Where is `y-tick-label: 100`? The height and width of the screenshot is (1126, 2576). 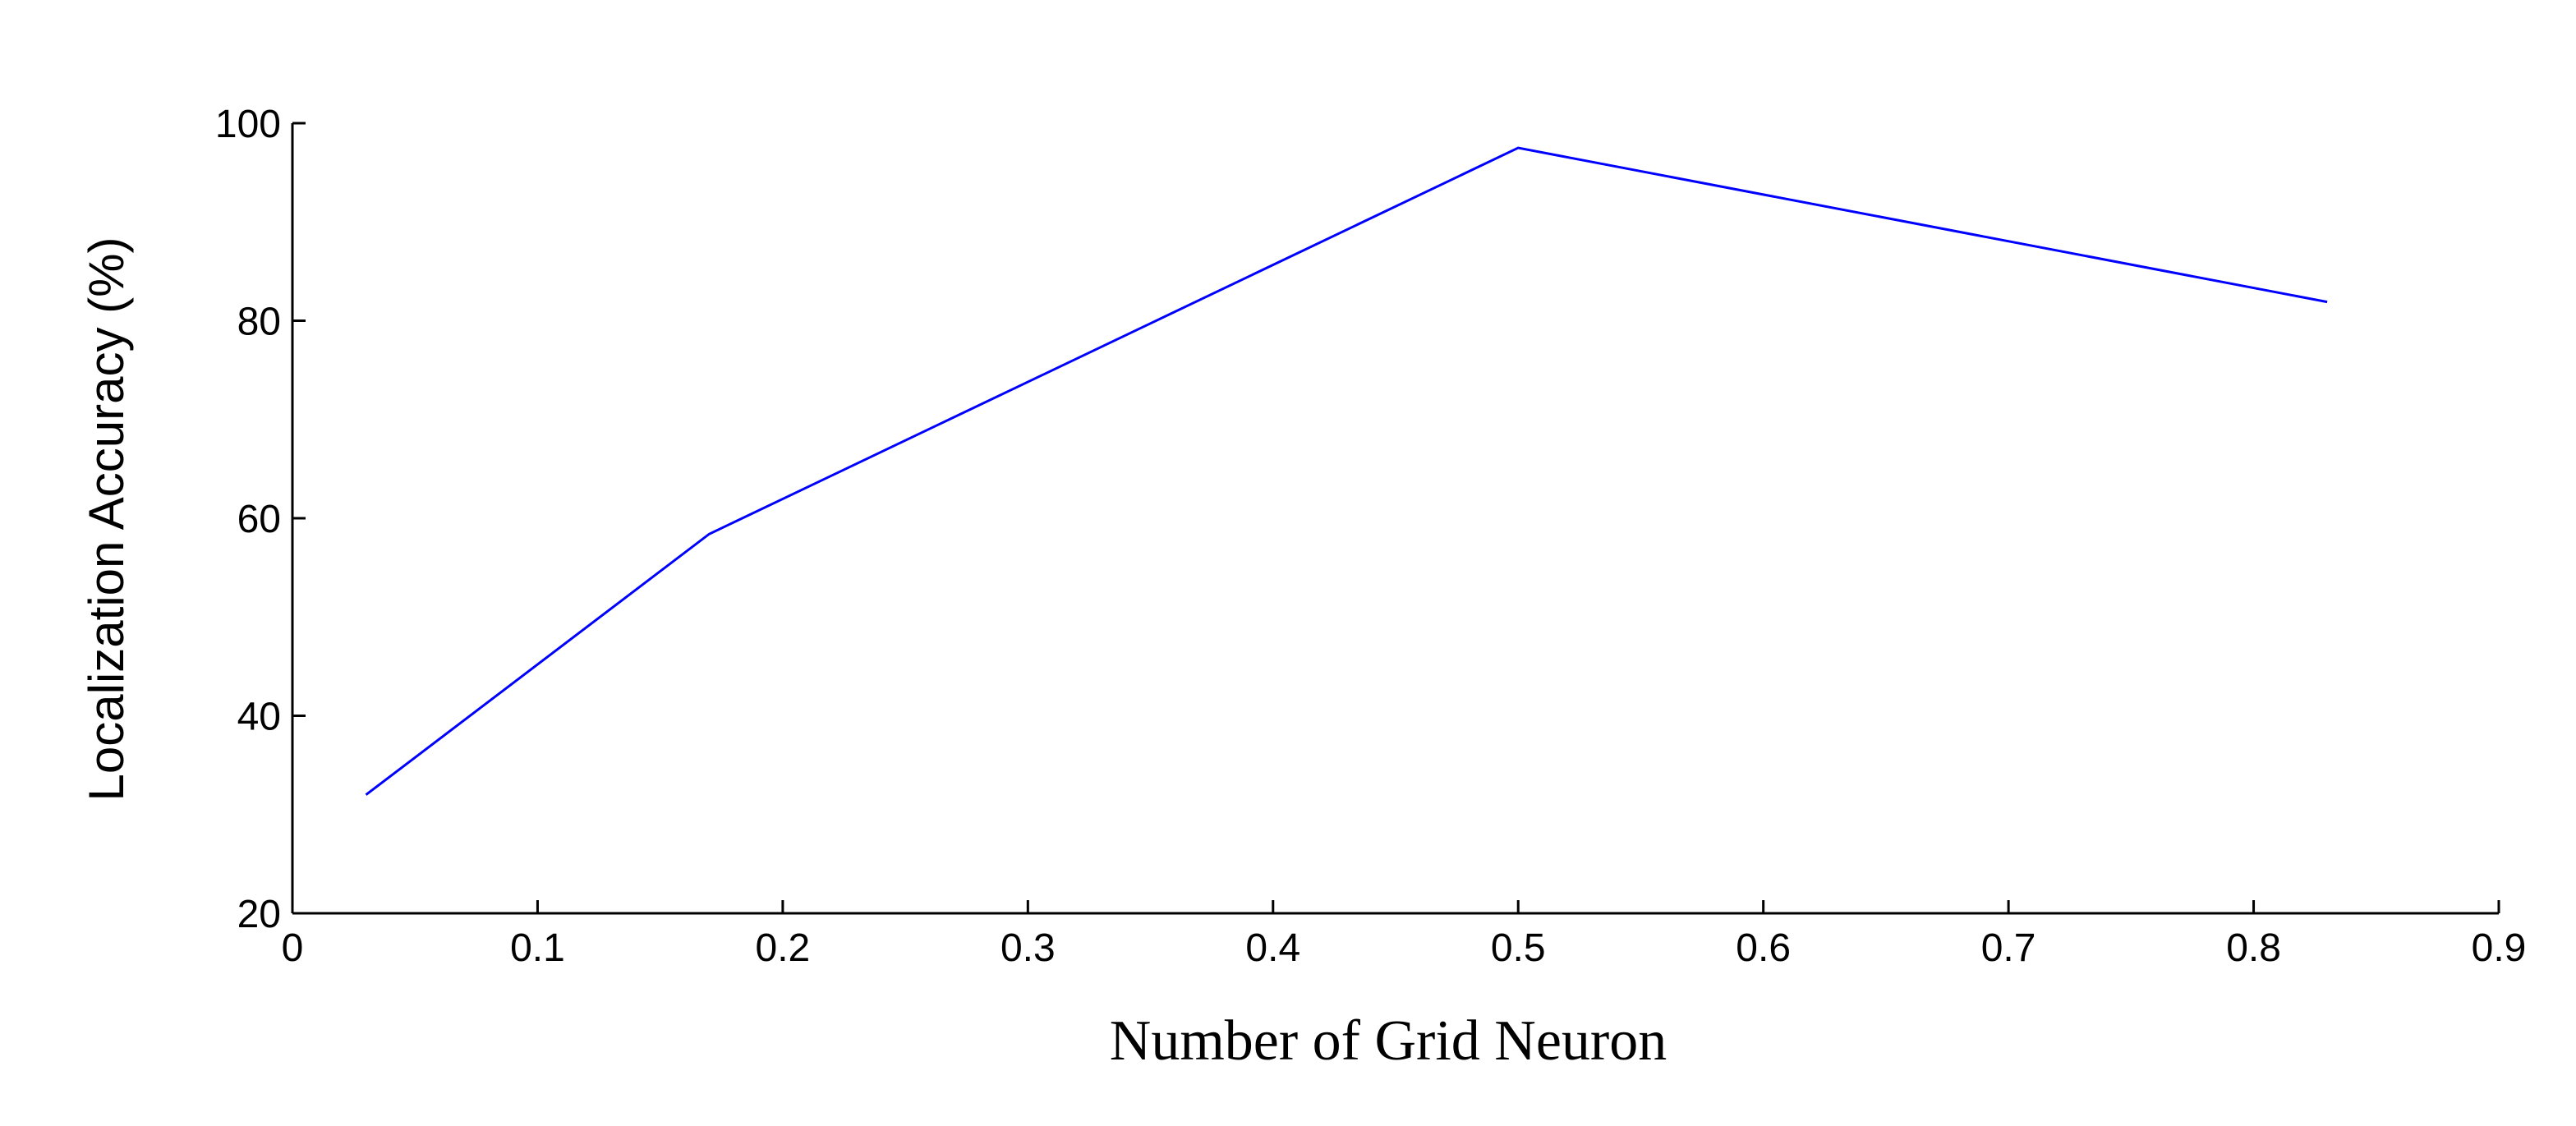
y-tick-label: 100 is located at coordinates (248, 124).